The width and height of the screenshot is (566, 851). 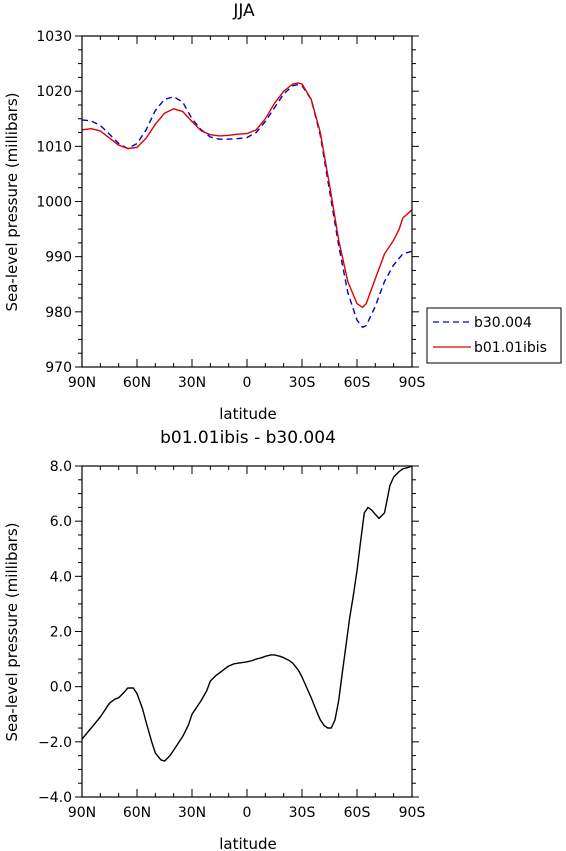 I want to click on bottom-x-tick-label: 90N, so click(x=82, y=813).